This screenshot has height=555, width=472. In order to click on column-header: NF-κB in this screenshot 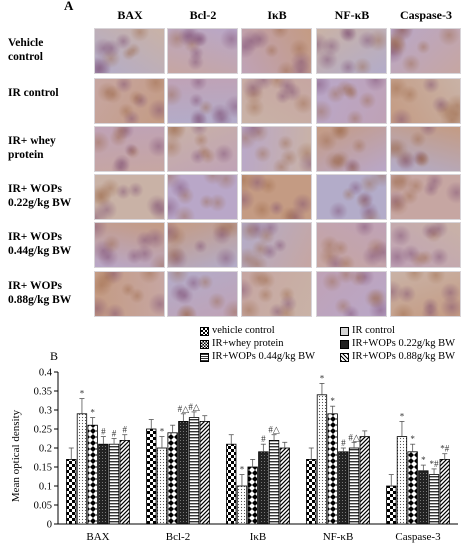, I will do `click(352, 15)`.